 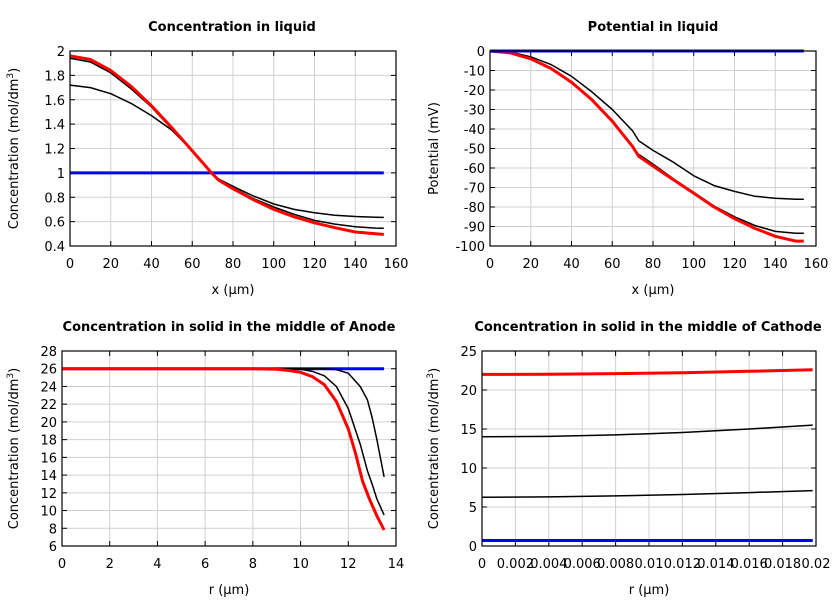 I want to click on y-tick-label: 28, so click(x=48, y=352).